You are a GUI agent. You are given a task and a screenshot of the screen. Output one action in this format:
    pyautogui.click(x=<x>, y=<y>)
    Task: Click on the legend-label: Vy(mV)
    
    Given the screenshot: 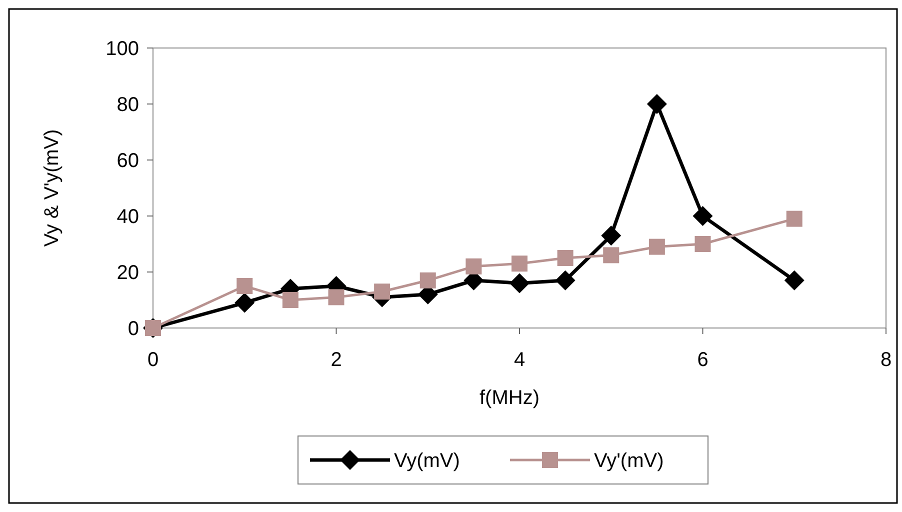 What is the action you would take?
    pyautogui.click(x=427, y=461)
    